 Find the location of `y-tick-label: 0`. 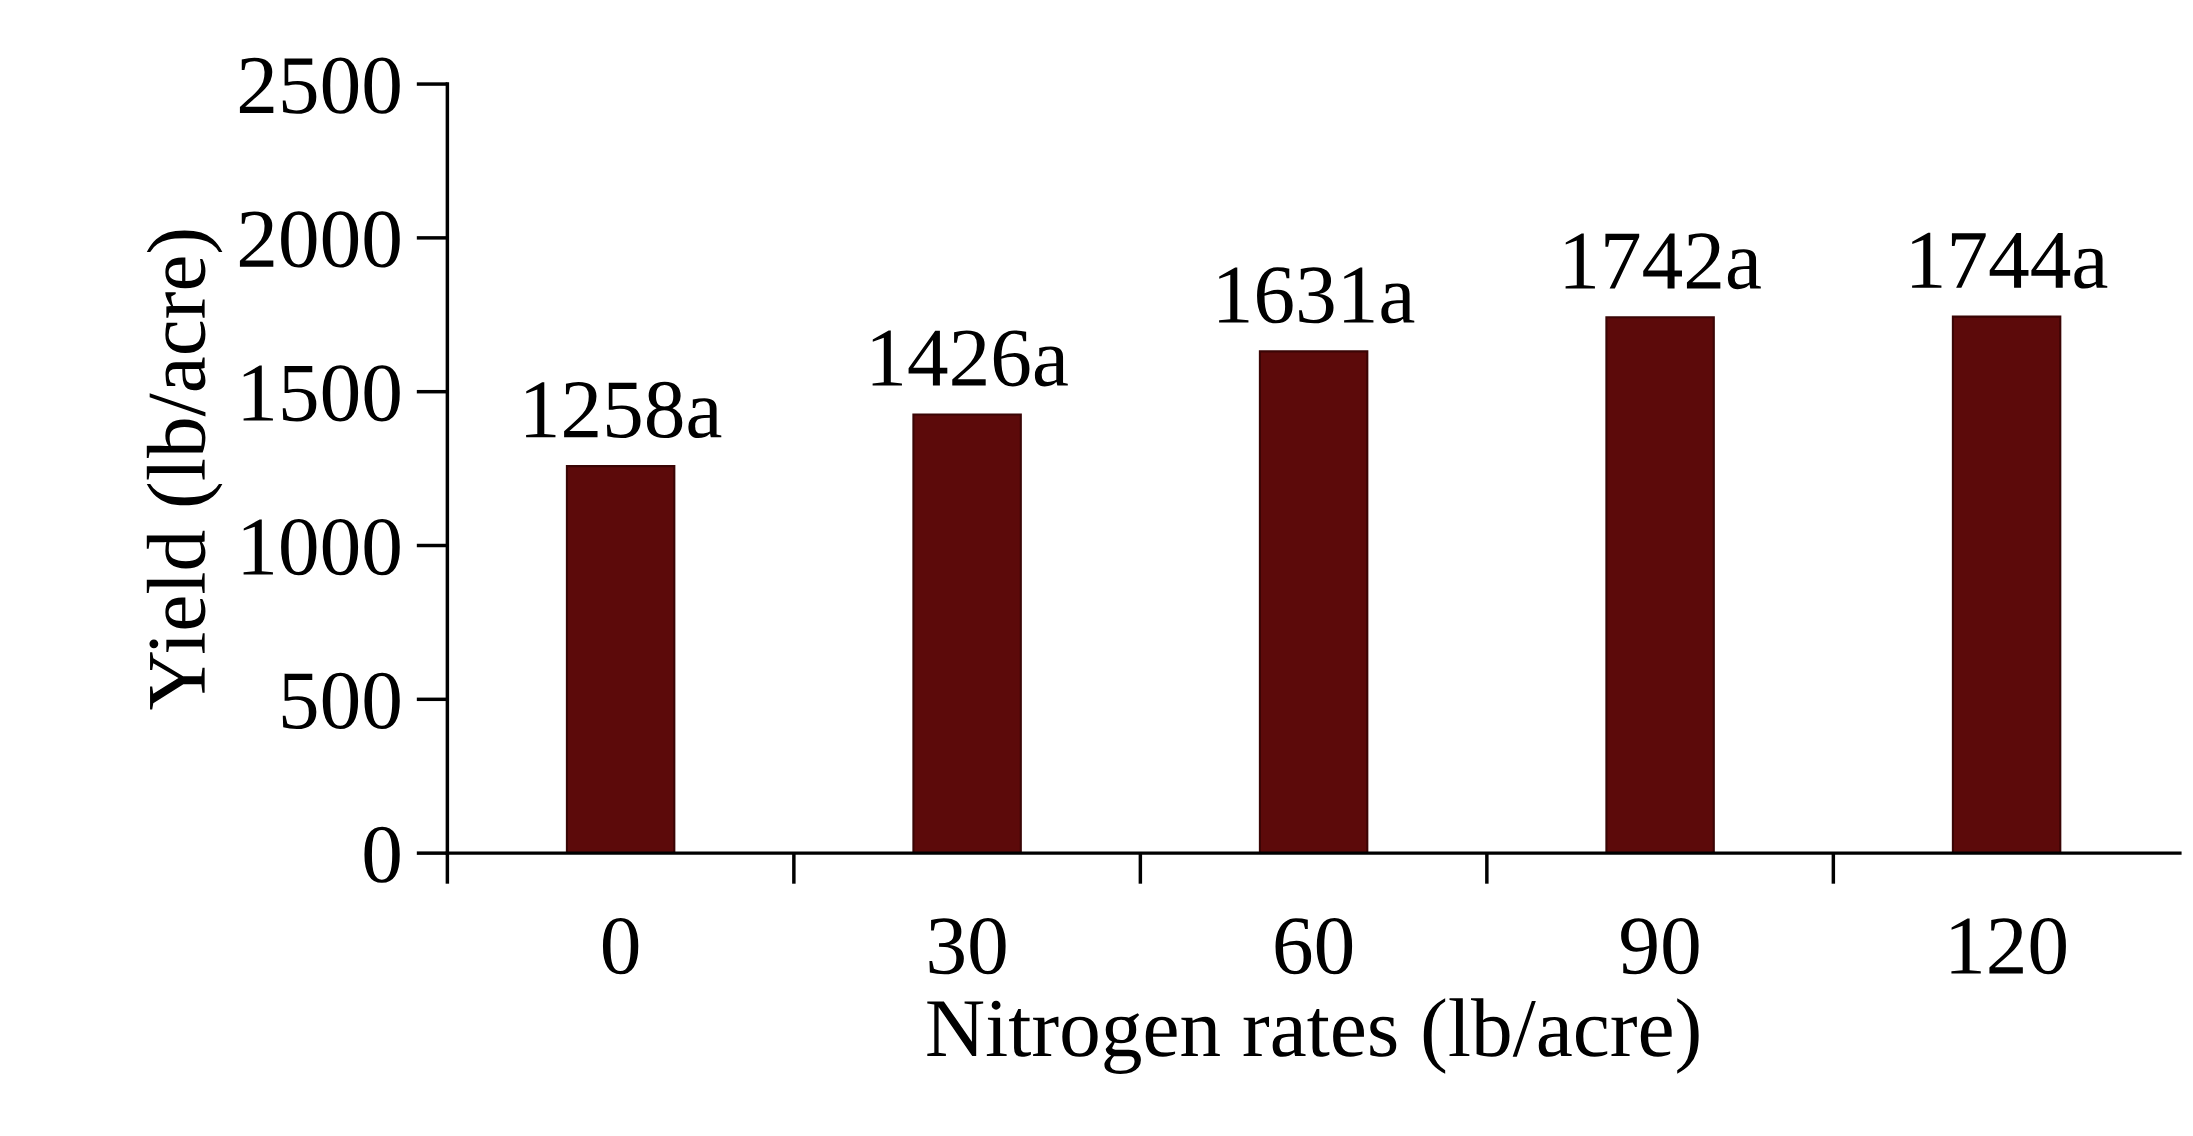

y-tick-label: 0 is located at coordinates (382, 854).